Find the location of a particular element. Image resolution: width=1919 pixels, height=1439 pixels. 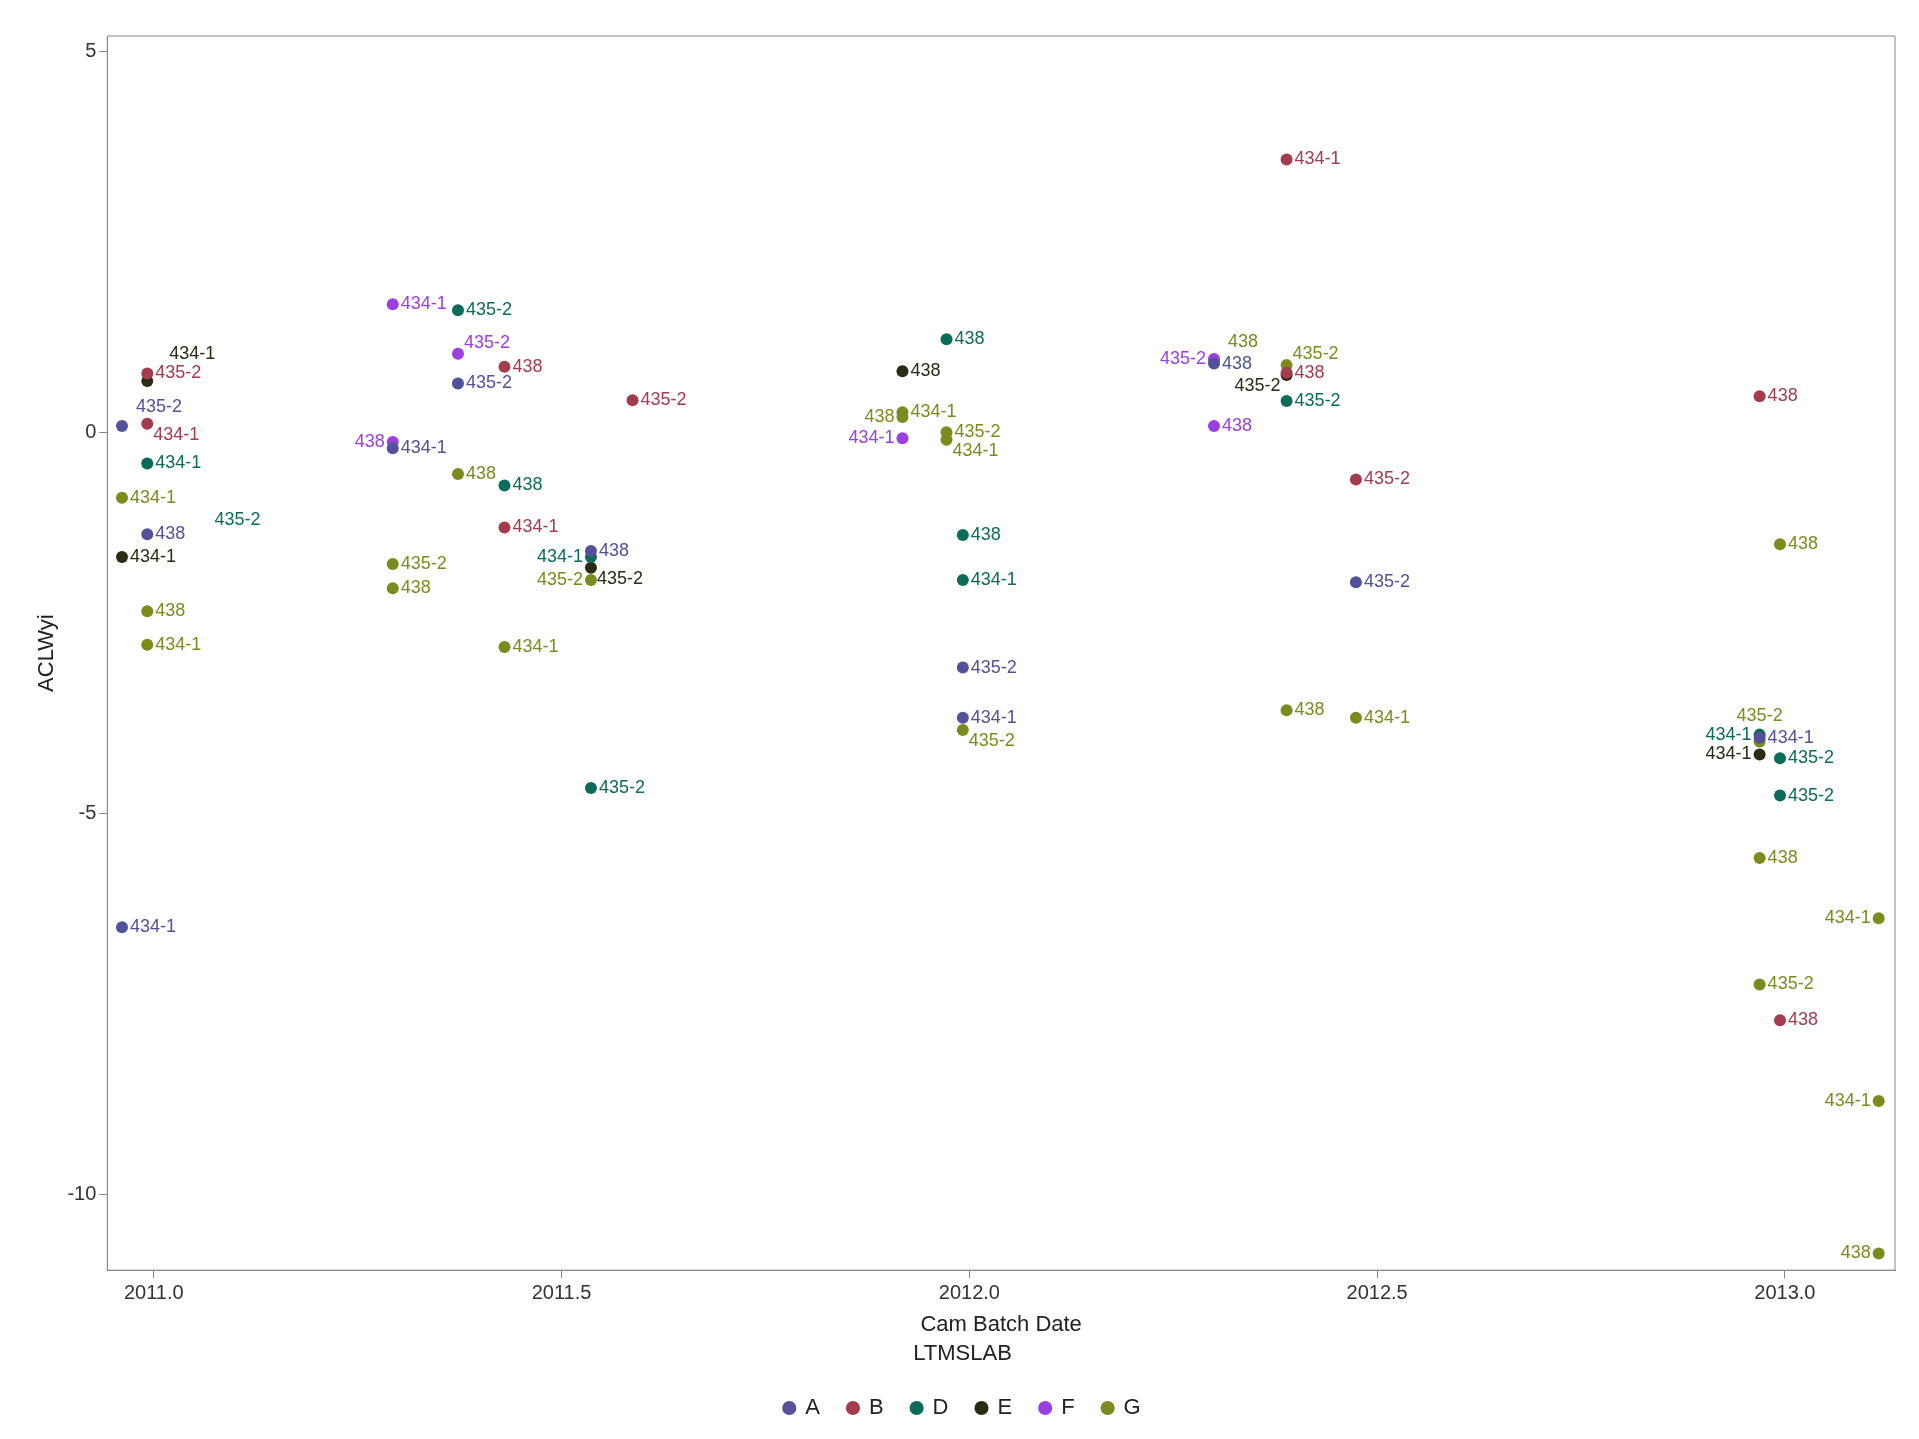

y-axis-title: ACLWyi is located at coordinates (46, 653).